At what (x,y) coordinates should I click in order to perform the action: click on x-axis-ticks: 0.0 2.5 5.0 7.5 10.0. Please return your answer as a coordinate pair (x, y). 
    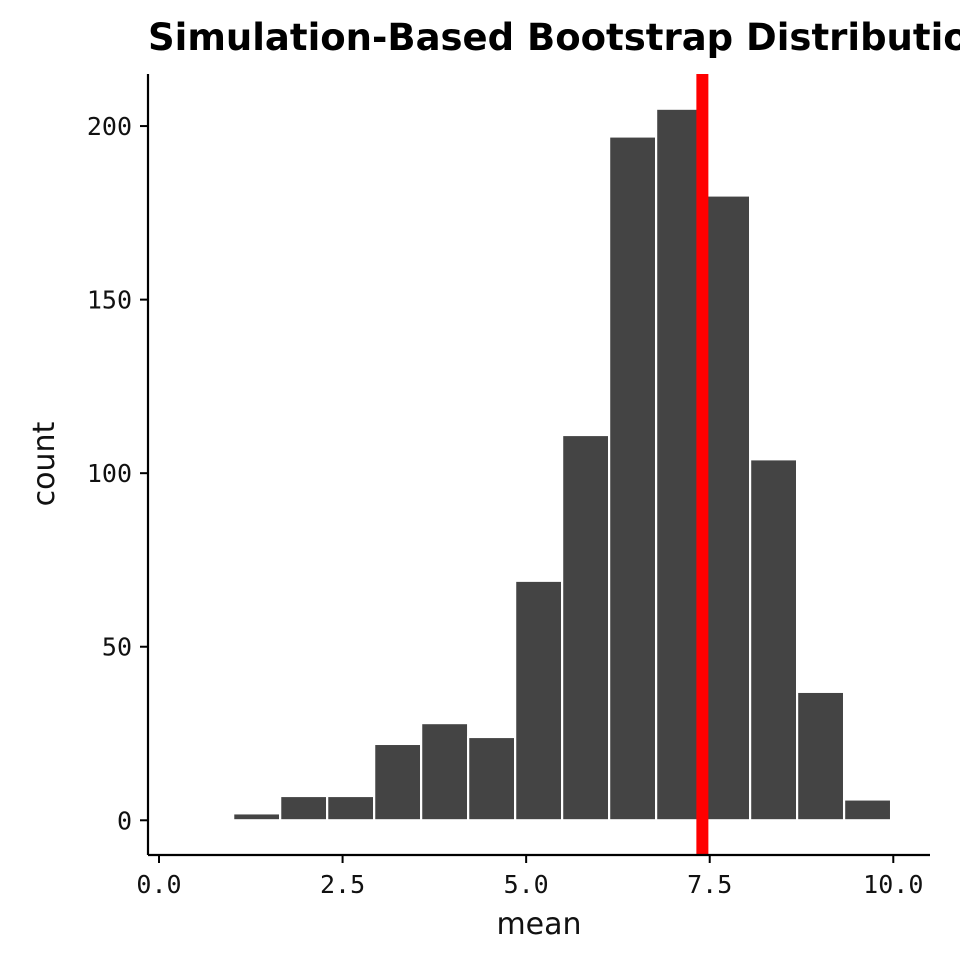
    Looking at the image, I should click on (529, 877).